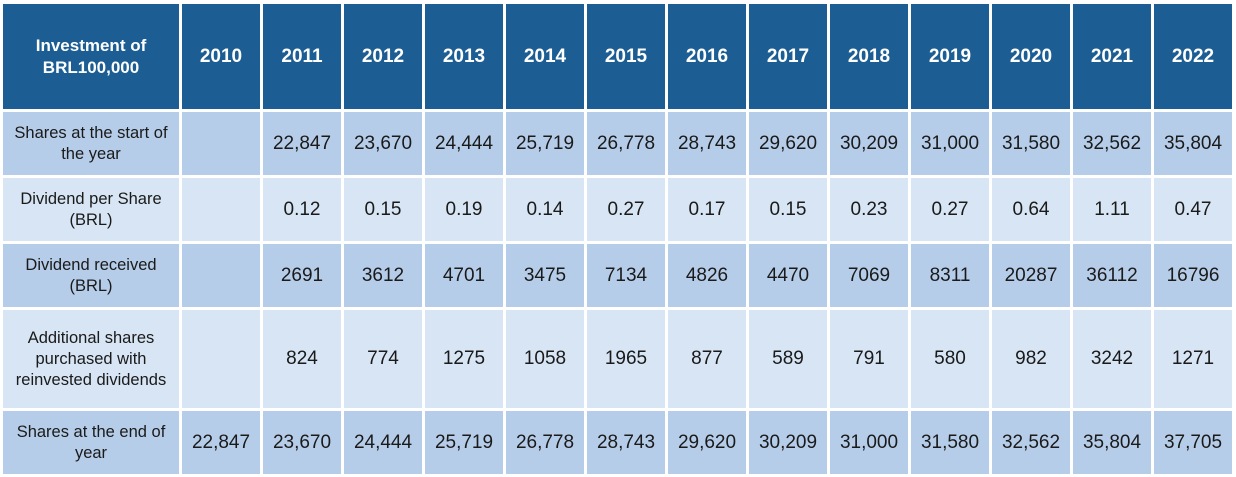 Image resolution: width=1236 pixels, height=477 pixels. I want to click on table-cell: 1.11, so click(1112, 209).